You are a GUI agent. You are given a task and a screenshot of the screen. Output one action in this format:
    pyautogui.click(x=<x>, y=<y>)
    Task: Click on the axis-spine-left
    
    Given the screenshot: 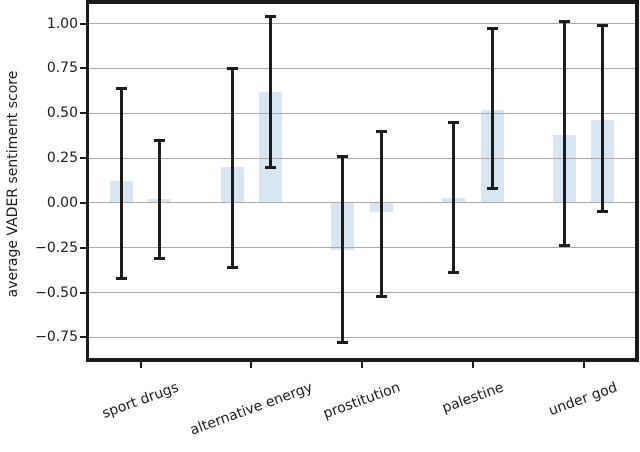 What is the action you would take?
    pyautogui.click(x=87, y=181)
    